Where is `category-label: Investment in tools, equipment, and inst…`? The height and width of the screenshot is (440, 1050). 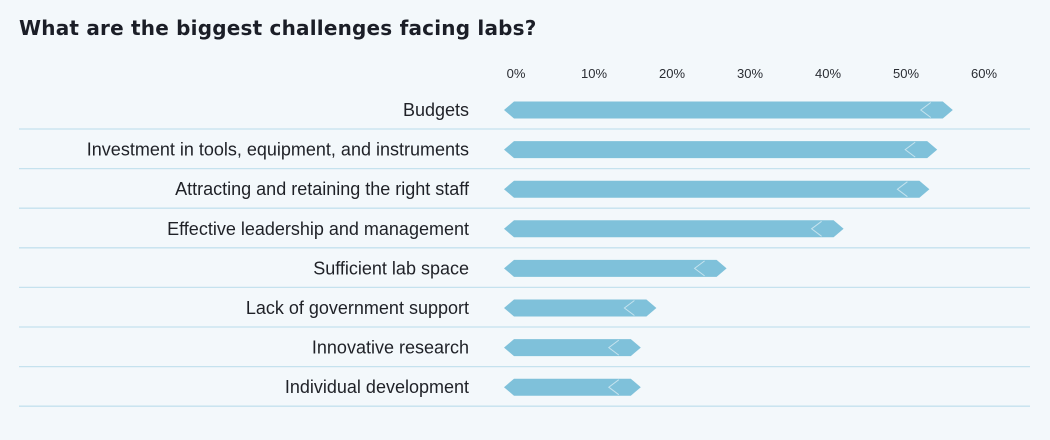
category-label: Investment in tools, equipment, and inst… is located at coordinates (278, 150).